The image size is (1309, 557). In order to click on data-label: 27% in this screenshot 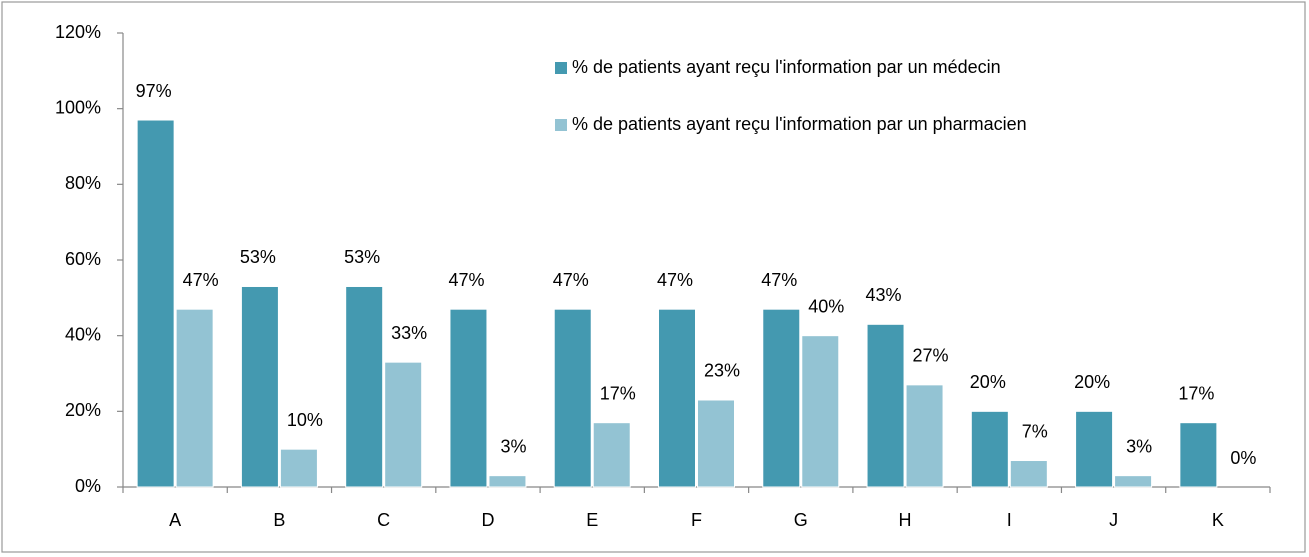, I will do `click(931, 356)`.